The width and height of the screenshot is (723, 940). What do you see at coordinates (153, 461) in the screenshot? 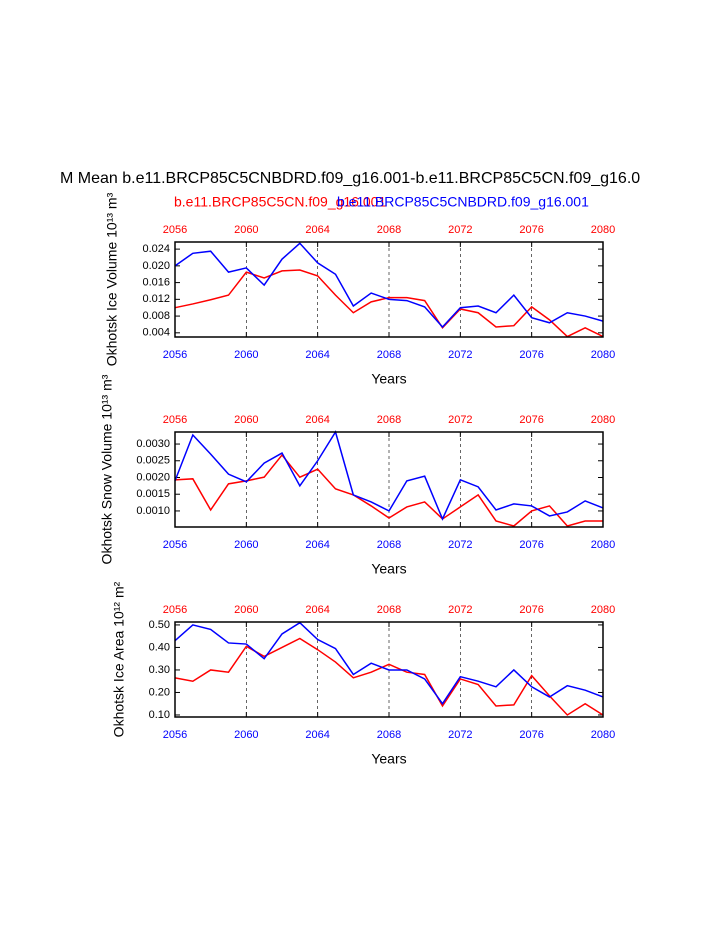
I see `y-tick-label: 0.0025` at bounding box center [153, 461].